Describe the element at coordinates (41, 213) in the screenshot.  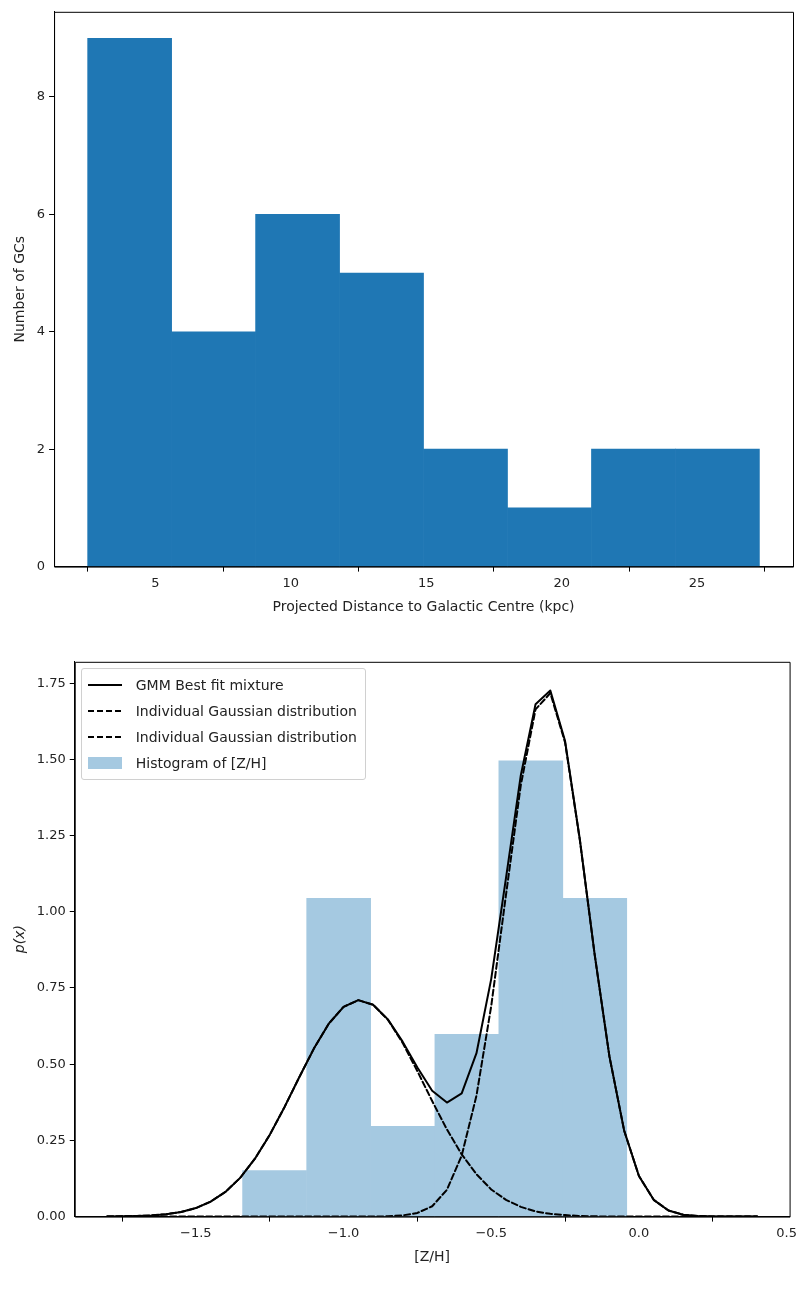
I see `y-tick-label: 6` at that location.